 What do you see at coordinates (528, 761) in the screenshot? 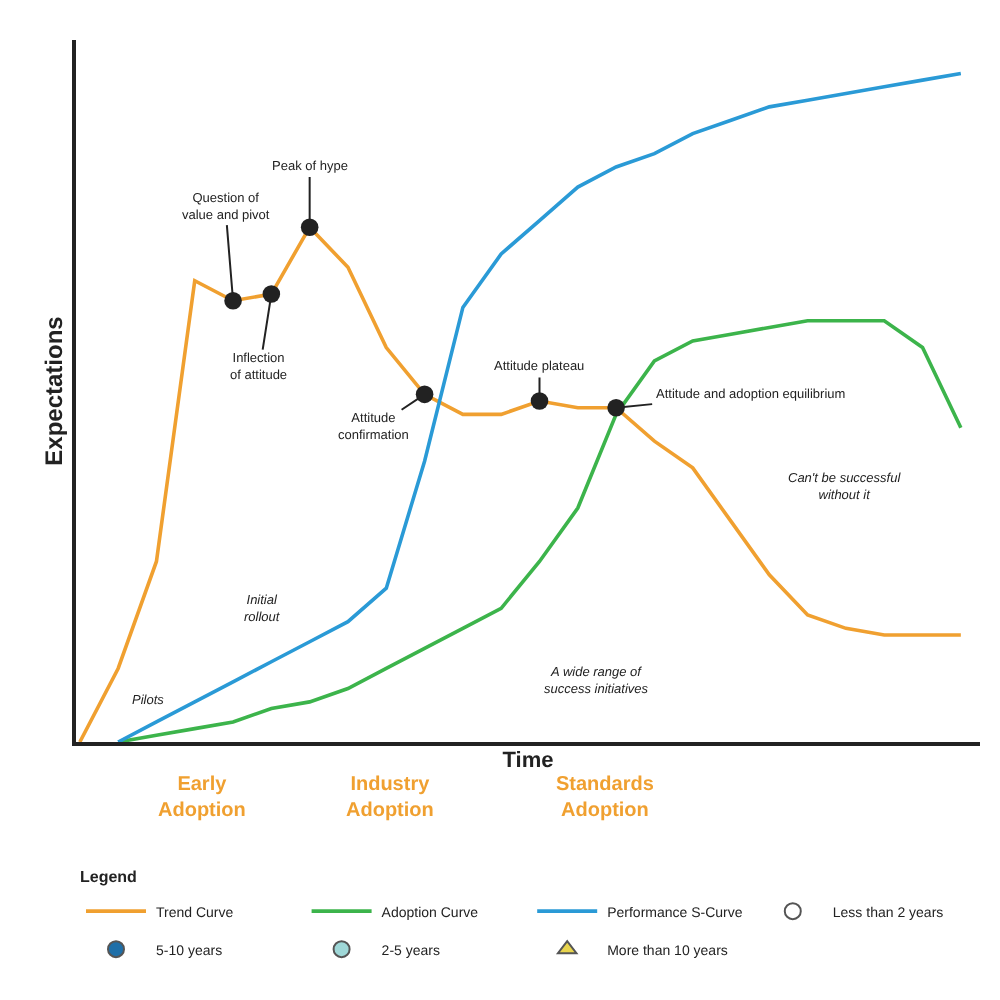
I see `x-axis-title: Time` at bounding box center [528, 761].